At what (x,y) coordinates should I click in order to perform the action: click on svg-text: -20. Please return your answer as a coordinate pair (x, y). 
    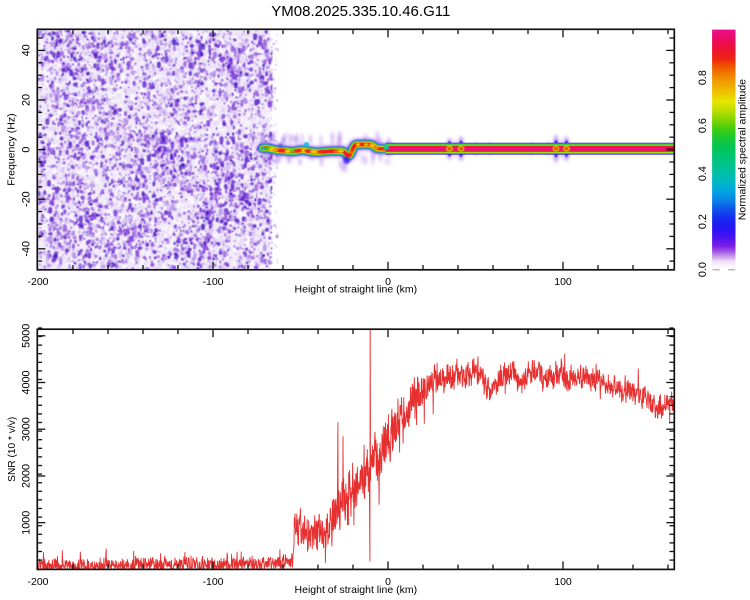
    Looking at the image, I should click on (27, 199).